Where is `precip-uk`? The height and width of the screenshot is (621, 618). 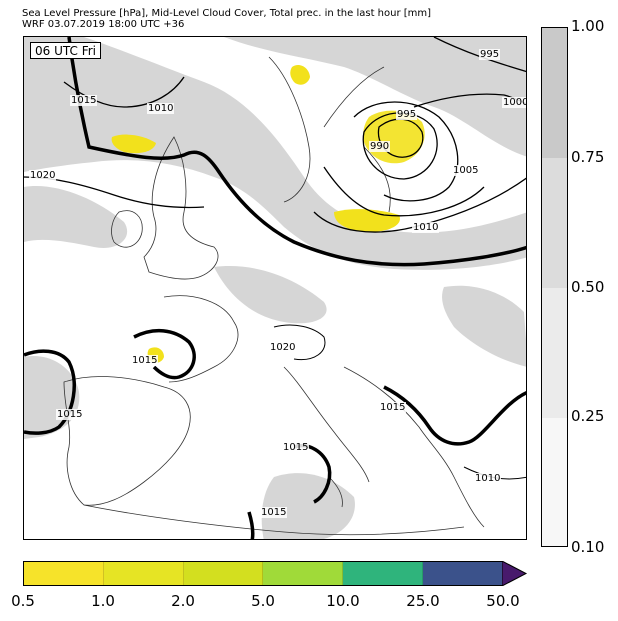 precip-uk is located at coordinates (133, 144).